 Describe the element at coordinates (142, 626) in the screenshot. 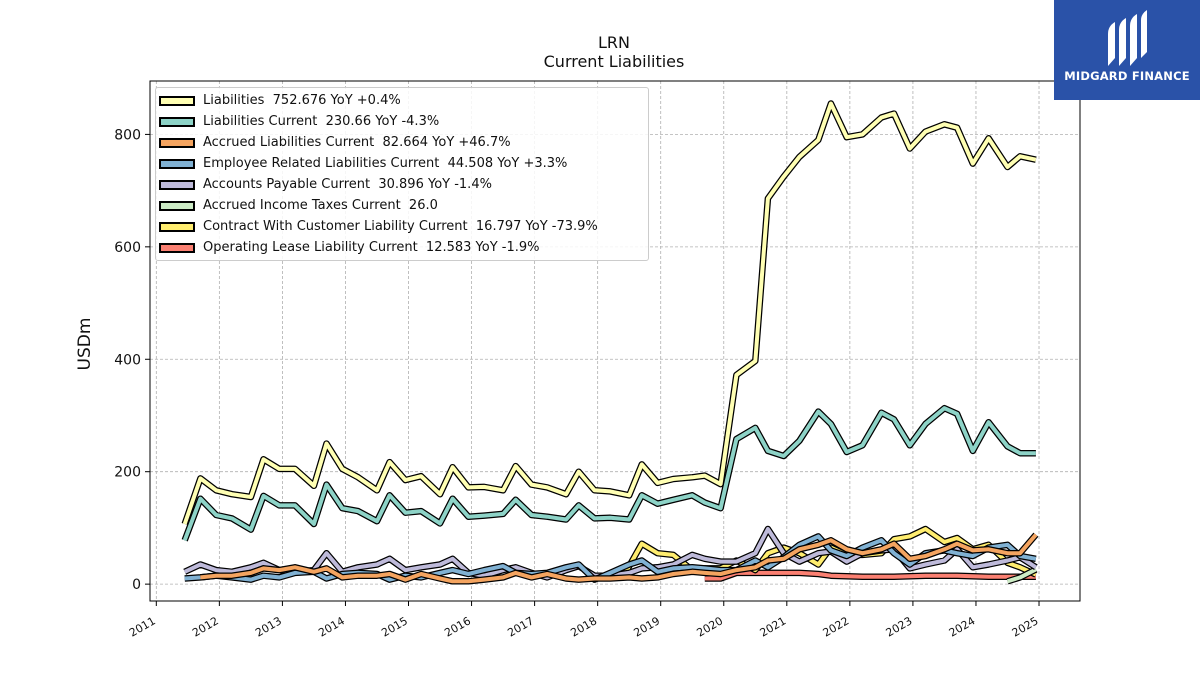

I see `x-tick-label: 2011` at that location.